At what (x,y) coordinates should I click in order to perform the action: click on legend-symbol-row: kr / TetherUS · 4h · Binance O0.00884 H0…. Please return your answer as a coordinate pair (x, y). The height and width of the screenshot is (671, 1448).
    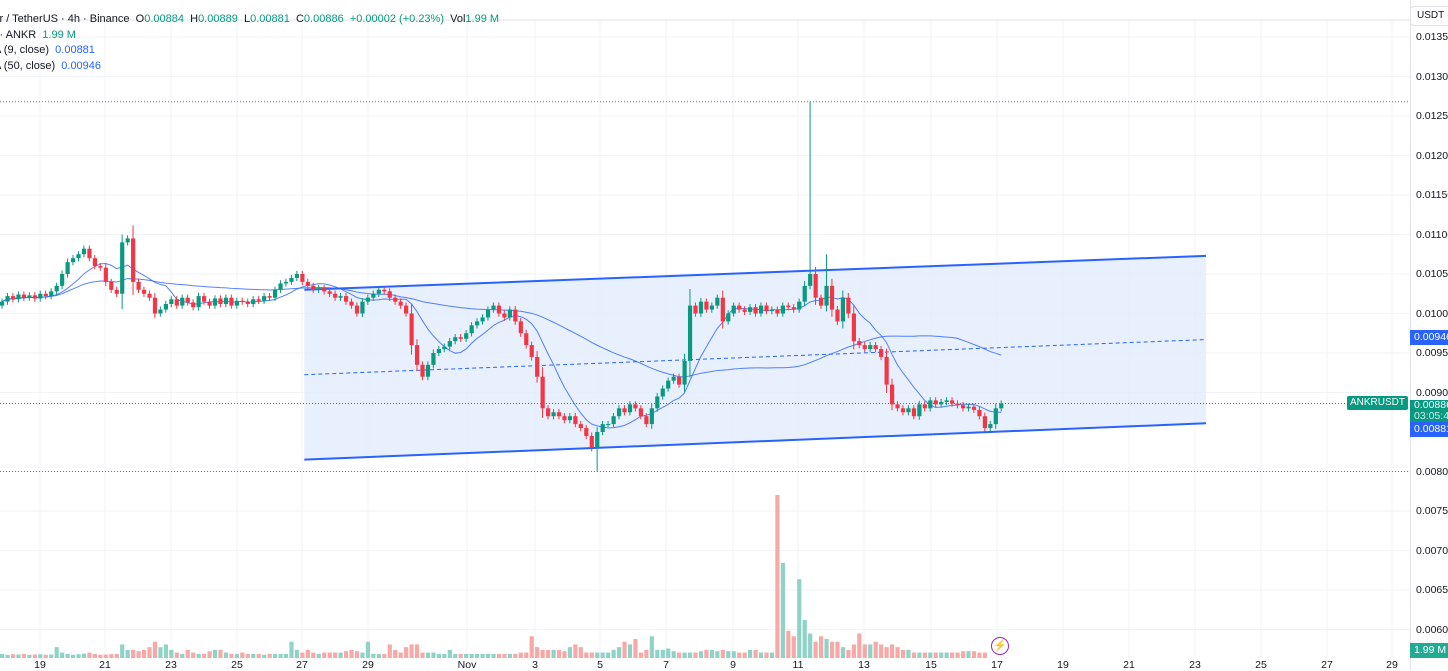
    Looking at the image, I should click on (249, 20).